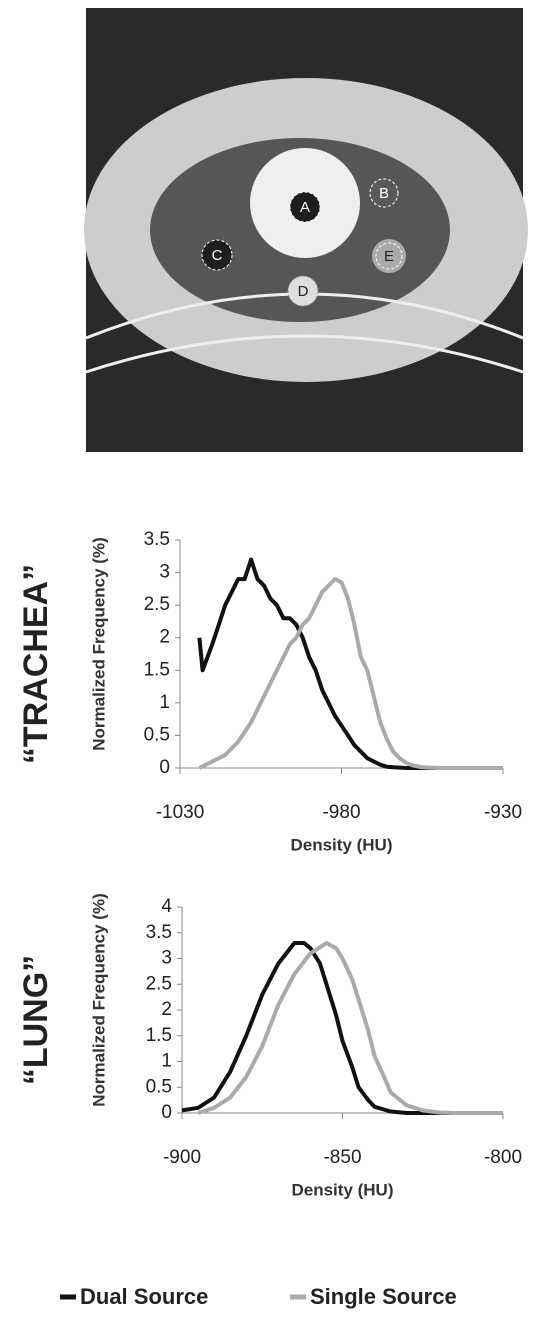 The width and height of the screenshot is (543, 1322). Describe the element at coordinates (182, 1157) in the screenshot. I see `x-tick-label: -900` at that location.